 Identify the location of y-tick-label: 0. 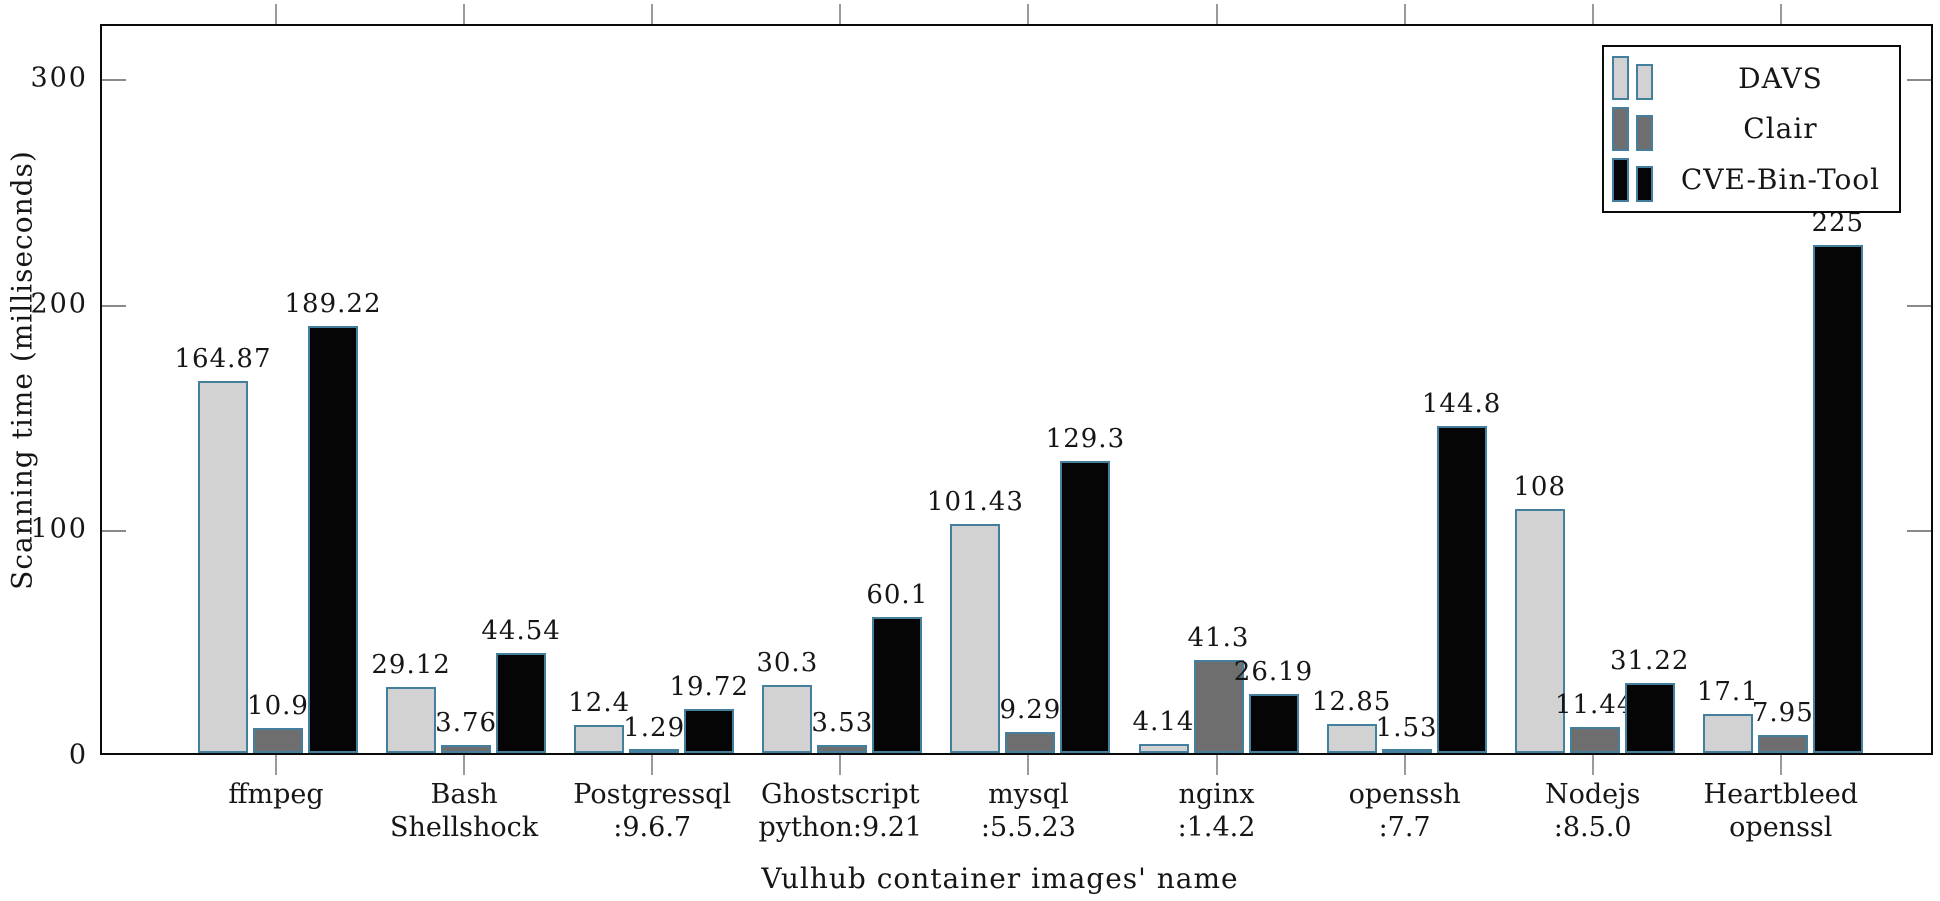
(78, 755).